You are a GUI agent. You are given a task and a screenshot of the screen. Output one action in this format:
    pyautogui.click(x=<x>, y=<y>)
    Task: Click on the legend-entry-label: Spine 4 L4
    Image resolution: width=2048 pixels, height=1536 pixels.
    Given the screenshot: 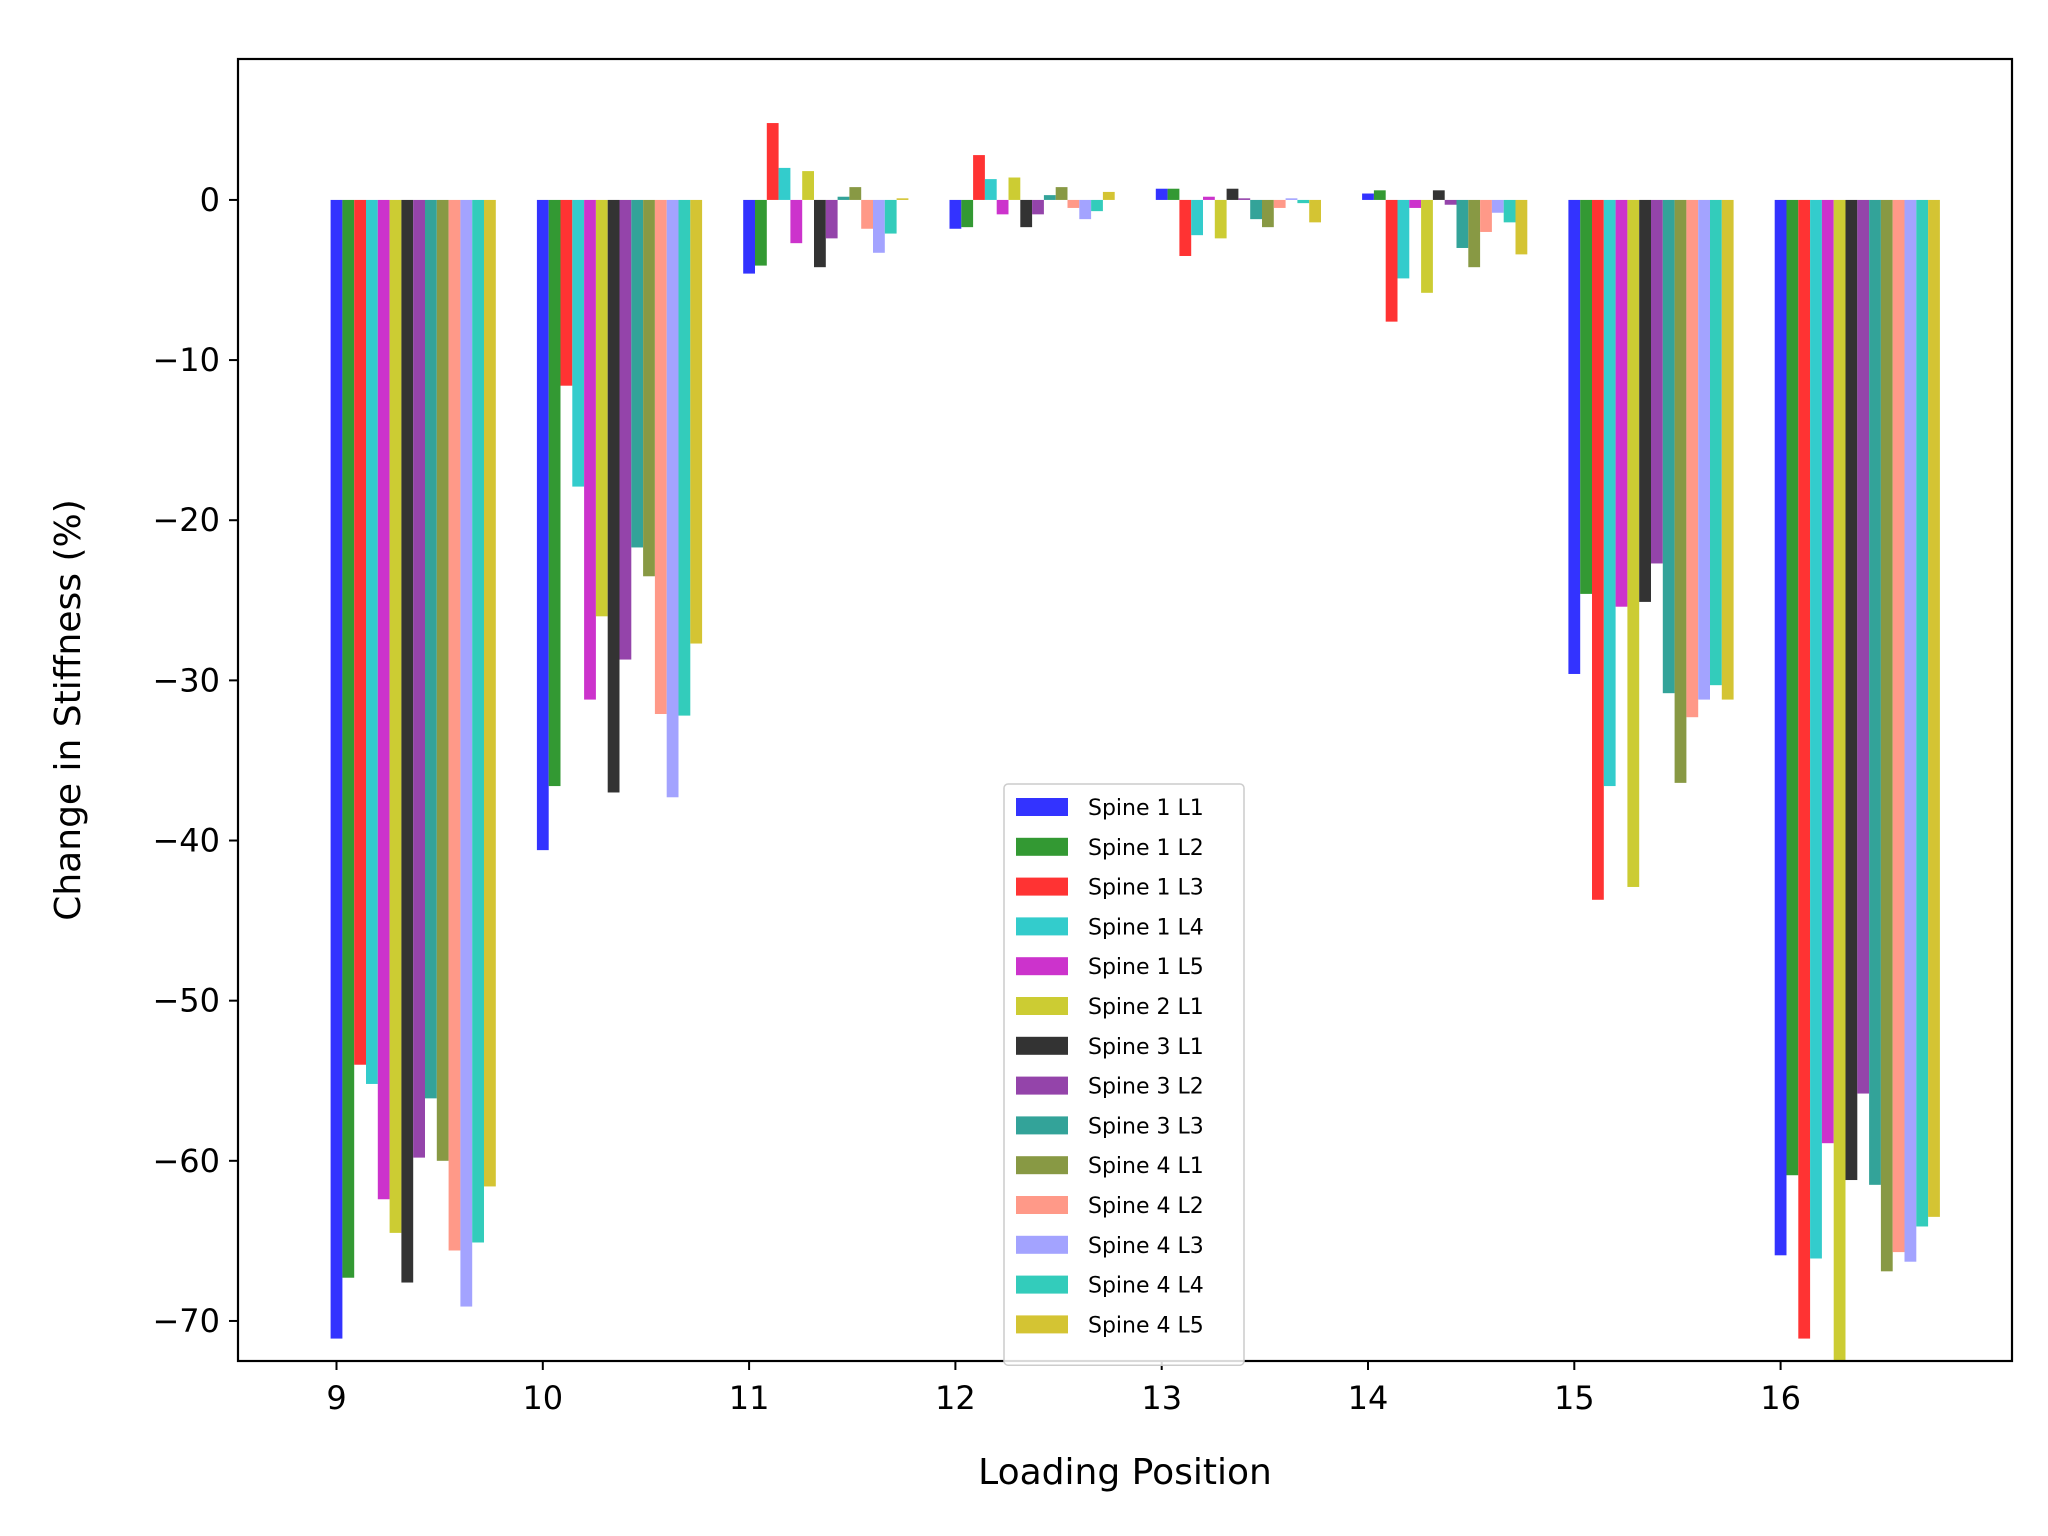 What is the action you would take?
    pyautogui.click(x=1146, y=1286)
    